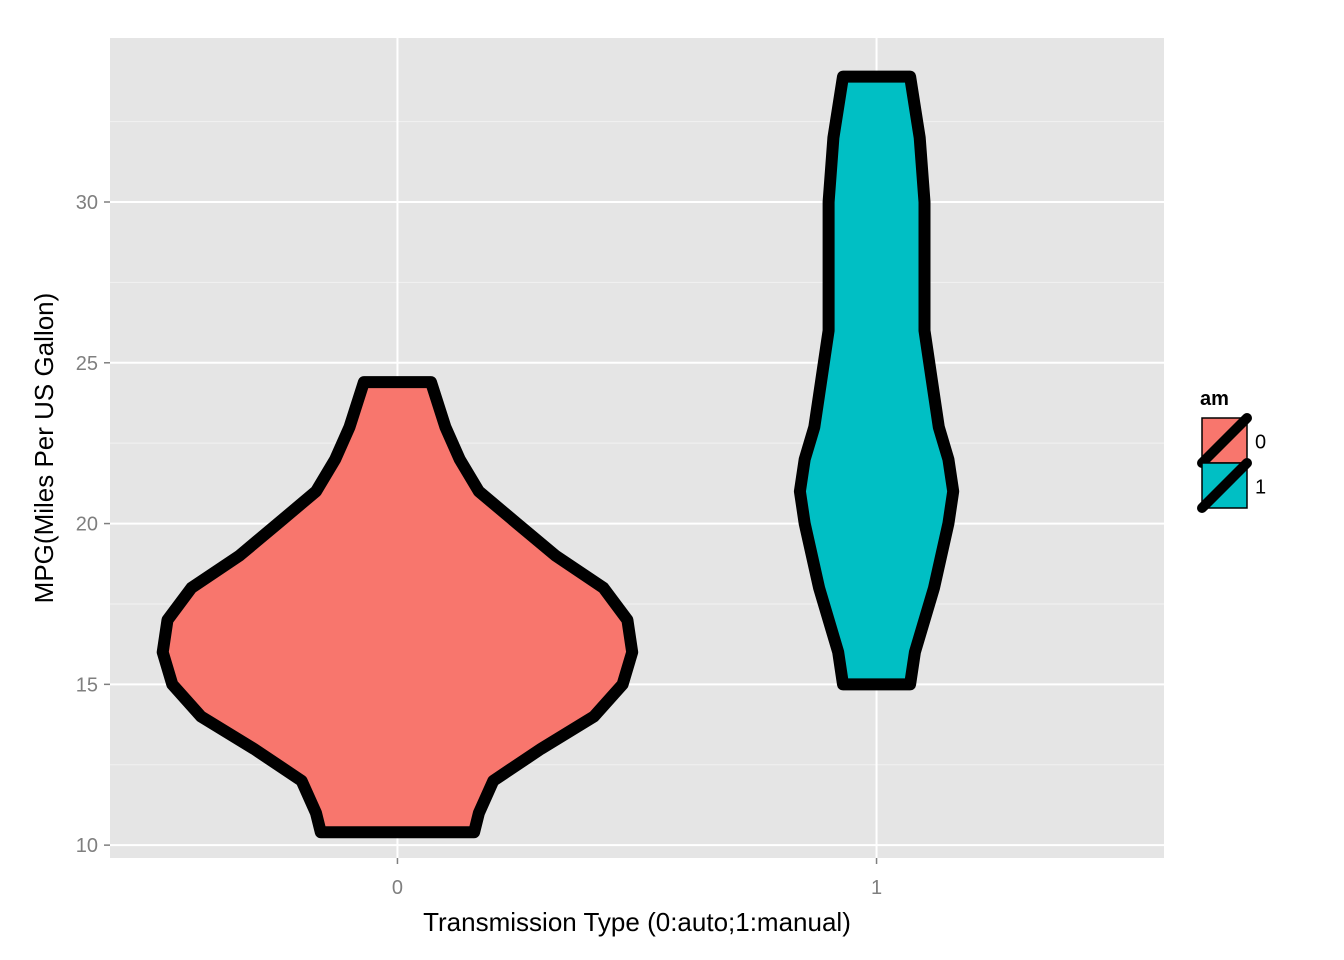 Image resolution: width=1344 pixels, height=960 pixels. I want to click on y-axis-title: MPG(Miles Per US Gallon), so click(44, 448).